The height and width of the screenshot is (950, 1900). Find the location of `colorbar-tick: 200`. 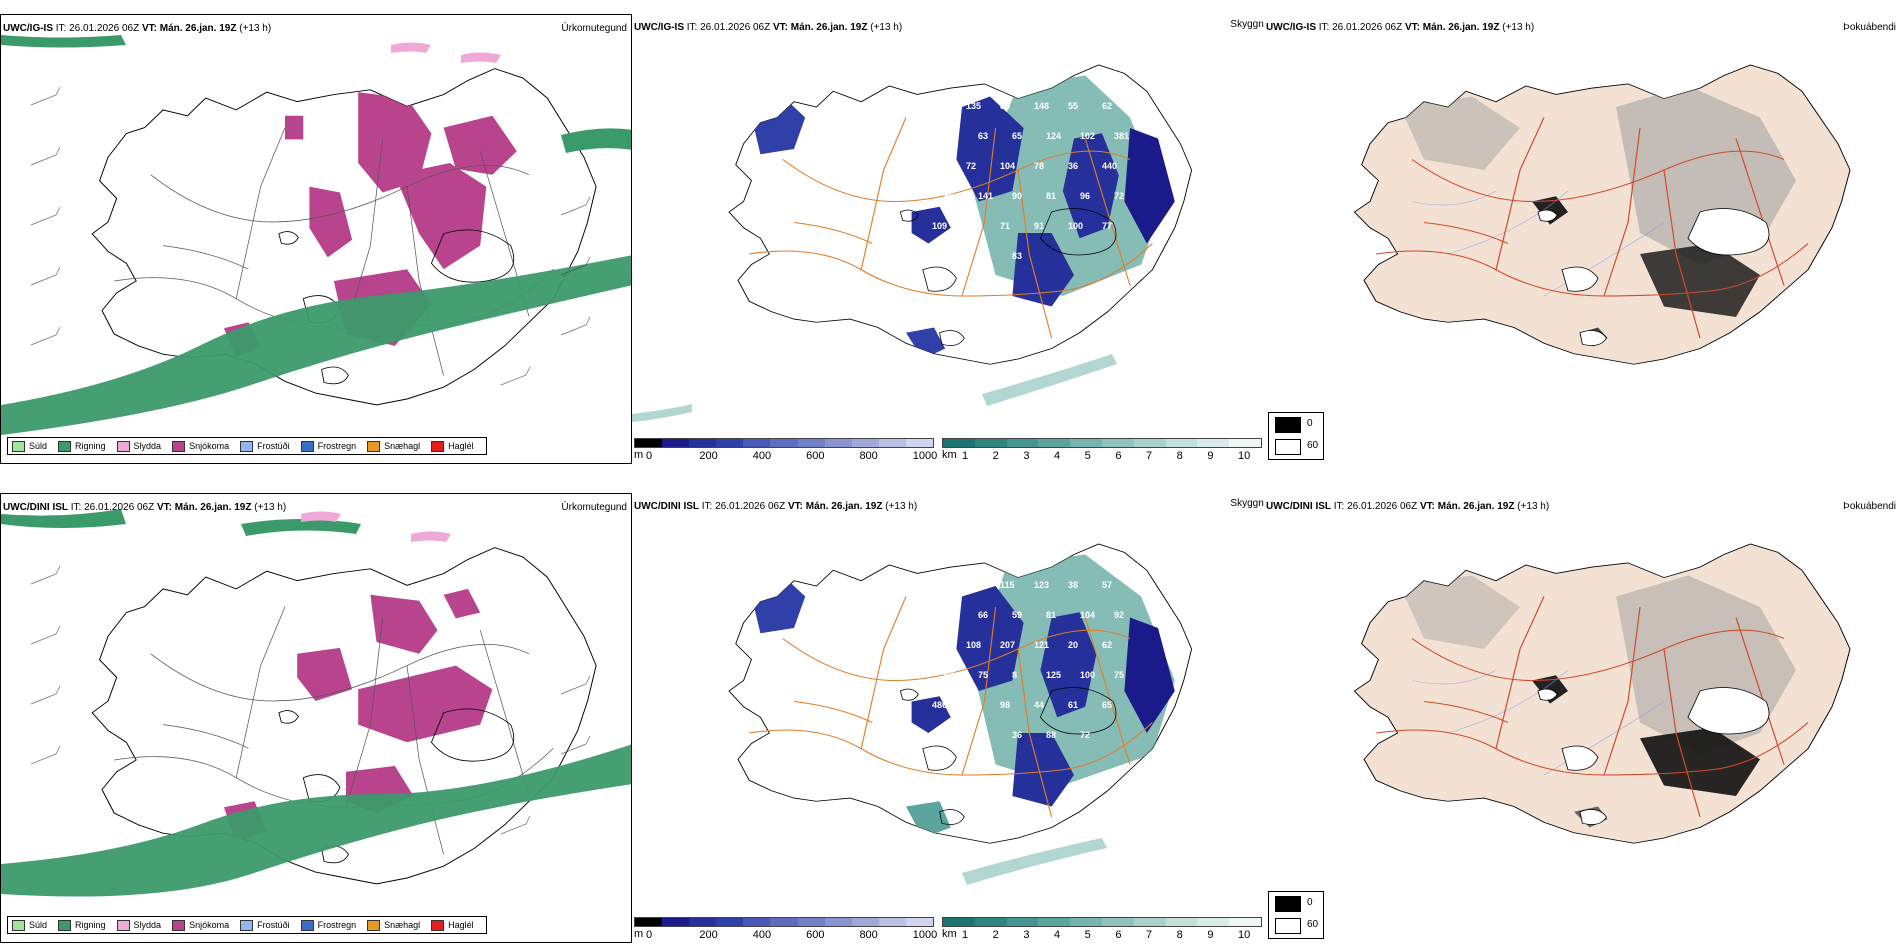

colorbar-tick: 200 is located at coordinates (708, 935).